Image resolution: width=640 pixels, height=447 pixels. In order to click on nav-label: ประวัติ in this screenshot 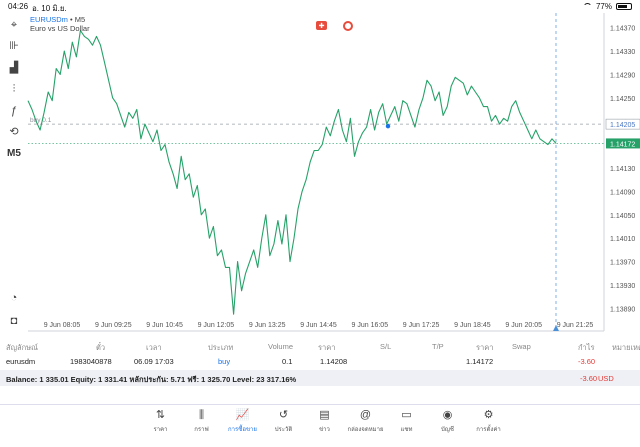, I will do `click(283, 430)`.